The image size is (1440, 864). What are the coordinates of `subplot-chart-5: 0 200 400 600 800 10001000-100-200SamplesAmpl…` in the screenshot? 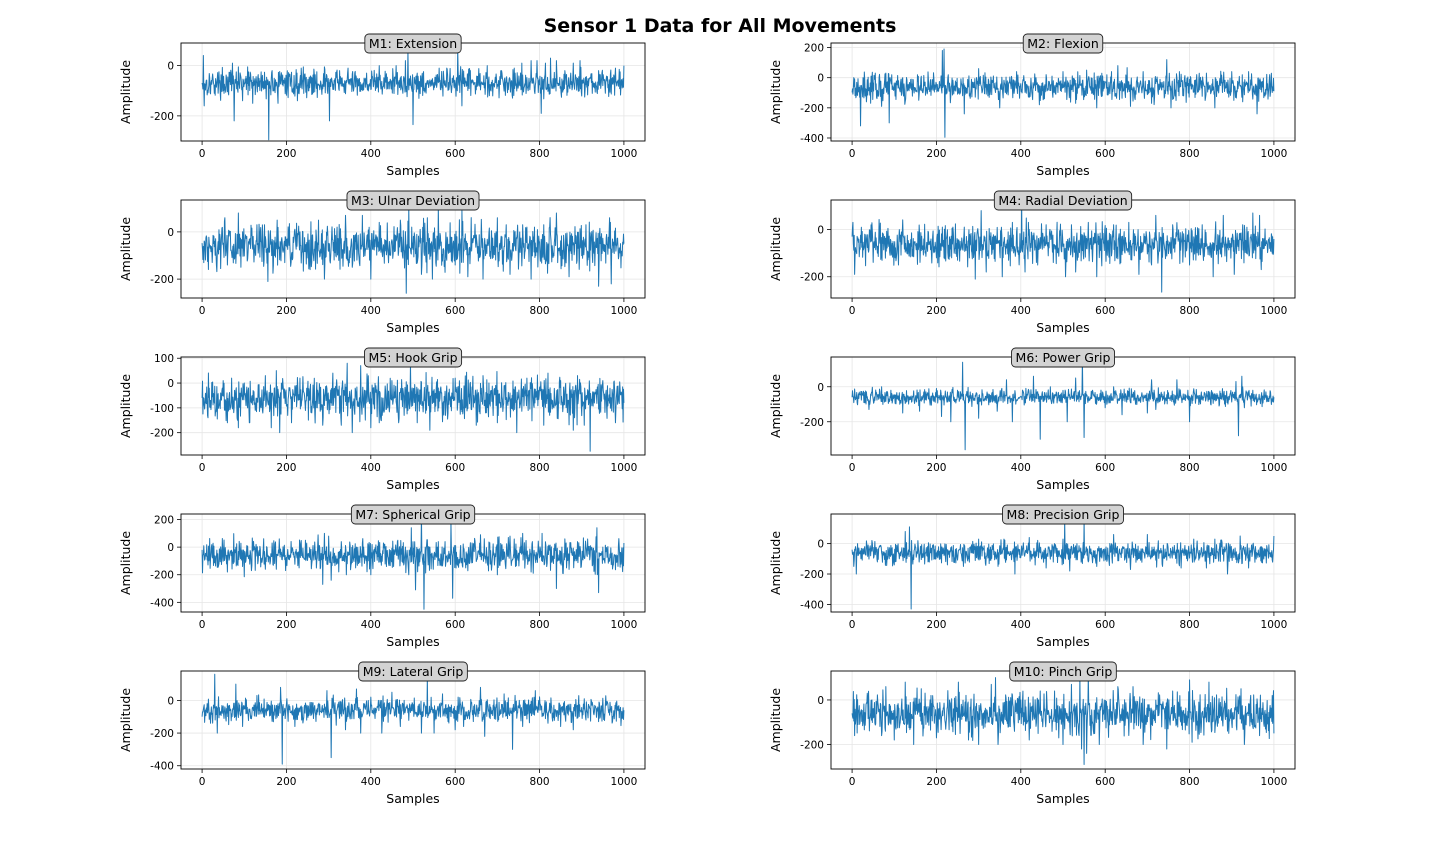 It's located at (382, 419).